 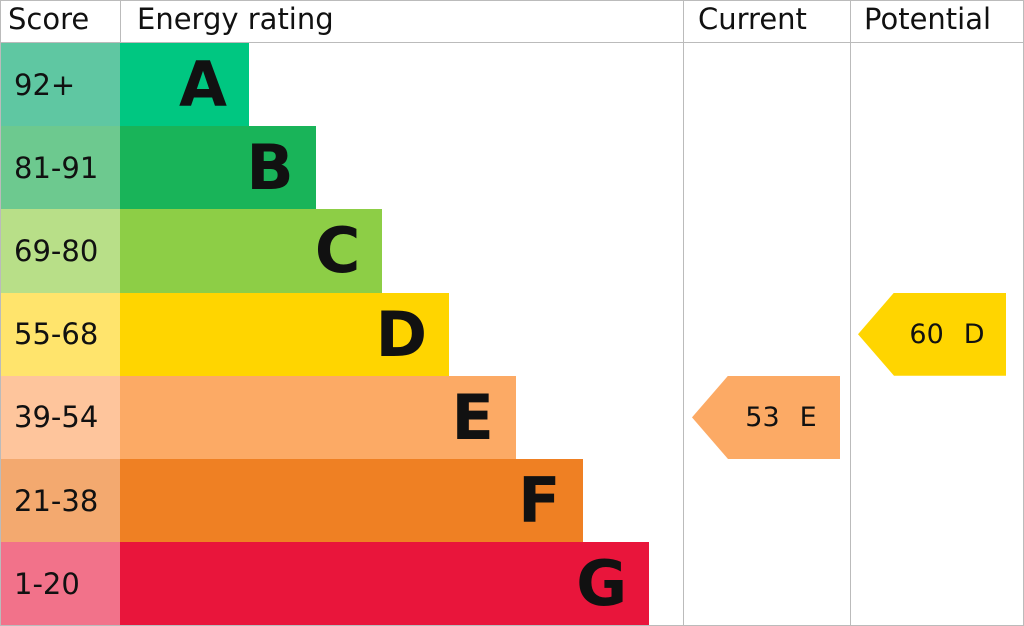 What do you see at coordinates (285, 334) in the screenshot?
I see `rating-bar-d: D` at bounding box center [285, 334].